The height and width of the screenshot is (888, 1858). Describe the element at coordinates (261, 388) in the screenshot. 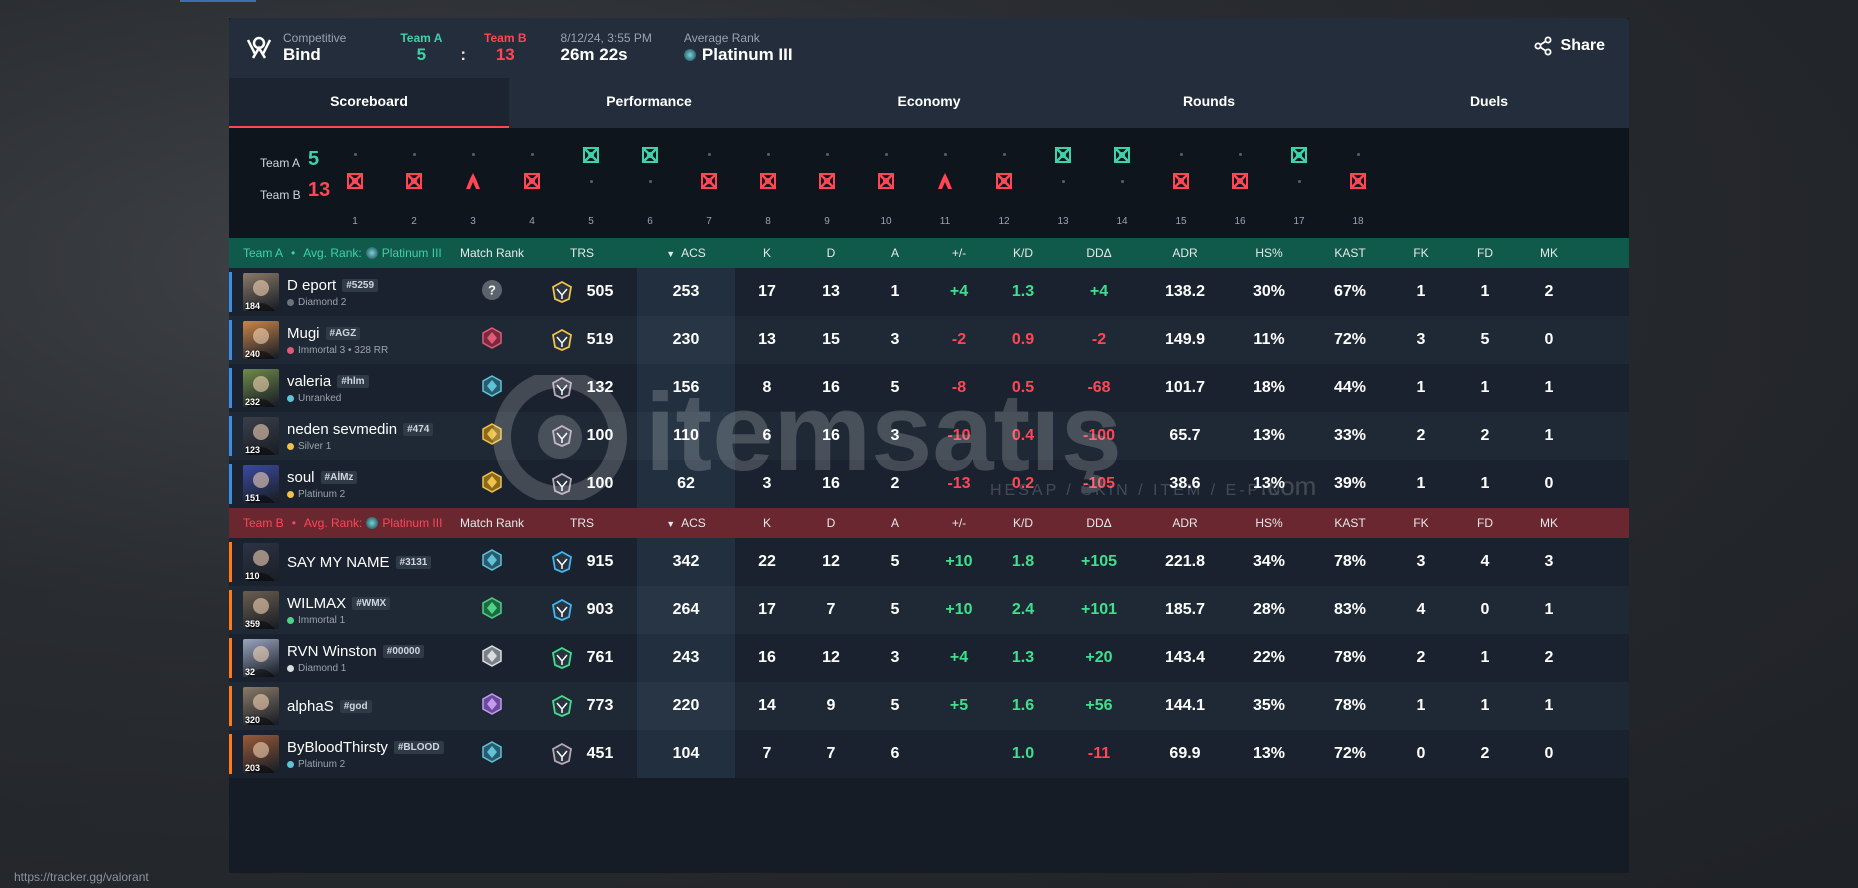

I see `agent-avatar: 232` at that location.